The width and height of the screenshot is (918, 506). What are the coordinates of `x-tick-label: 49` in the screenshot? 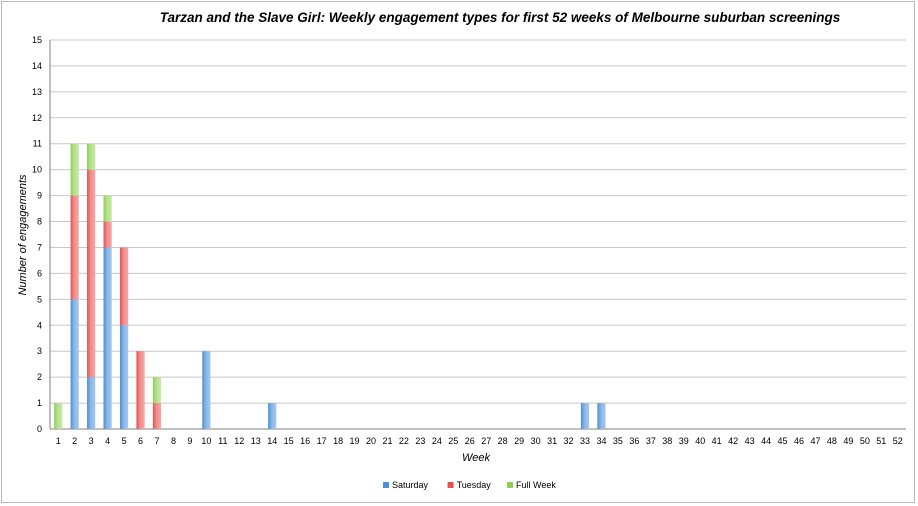 It's located at (848, 441).